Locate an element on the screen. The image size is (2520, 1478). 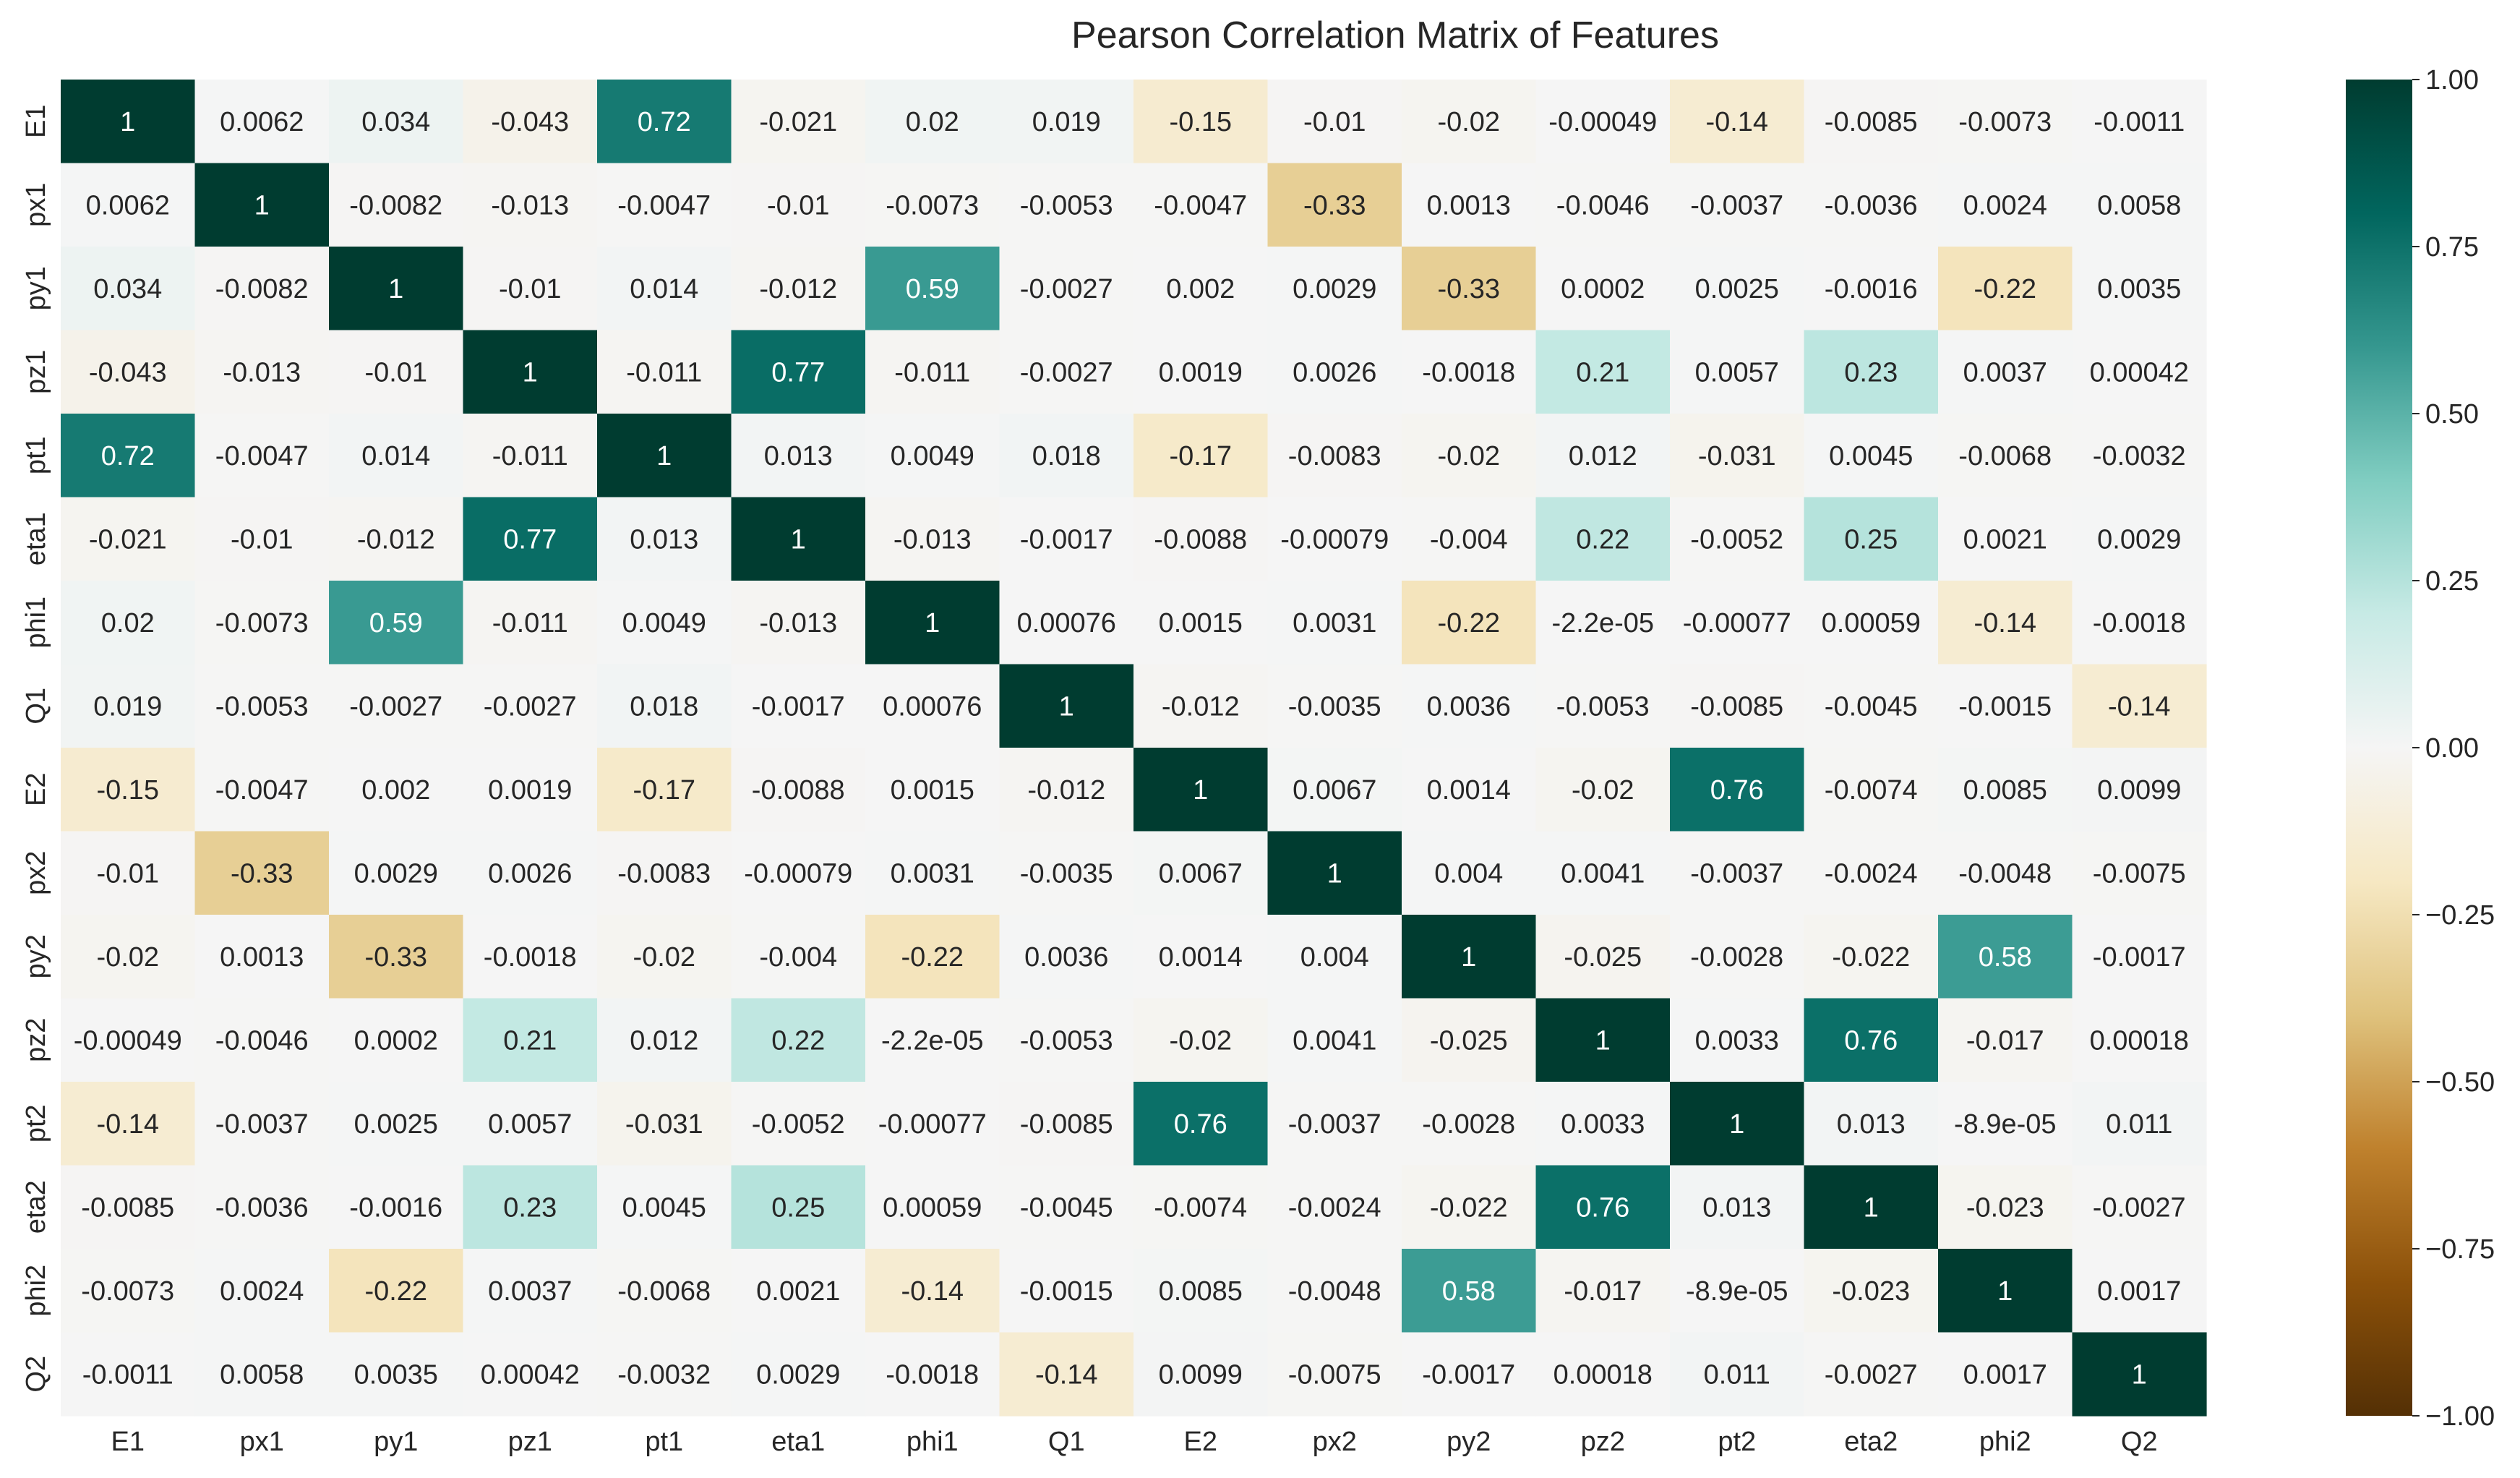
cell-value-label: 0.0031 is located at coordinates (1334, 623).